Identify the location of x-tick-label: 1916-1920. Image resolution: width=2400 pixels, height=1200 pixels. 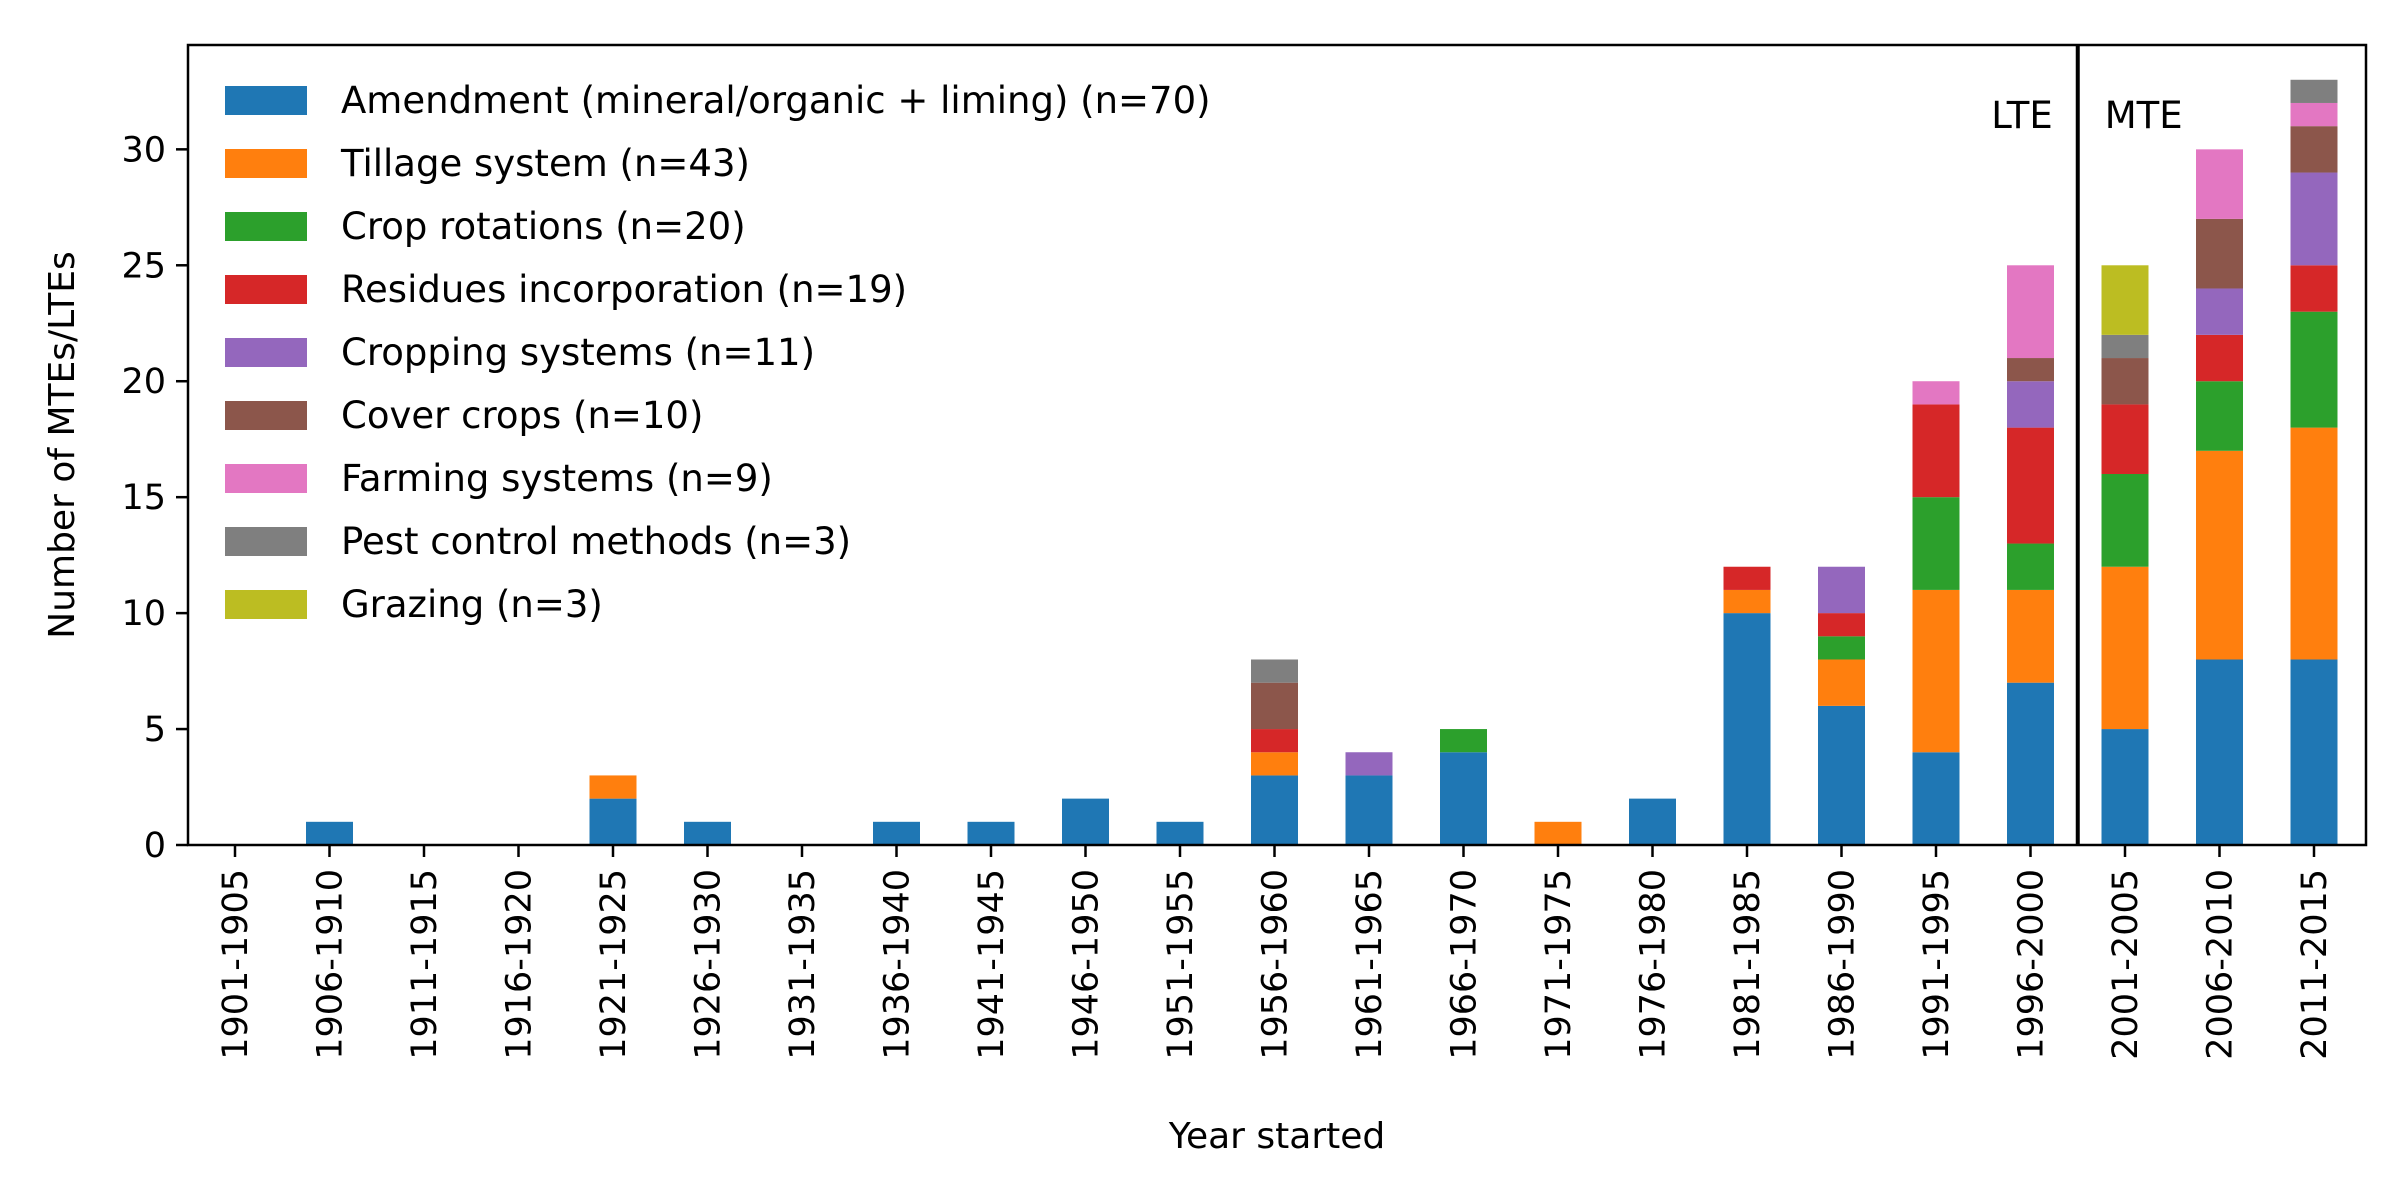
(520, 964).